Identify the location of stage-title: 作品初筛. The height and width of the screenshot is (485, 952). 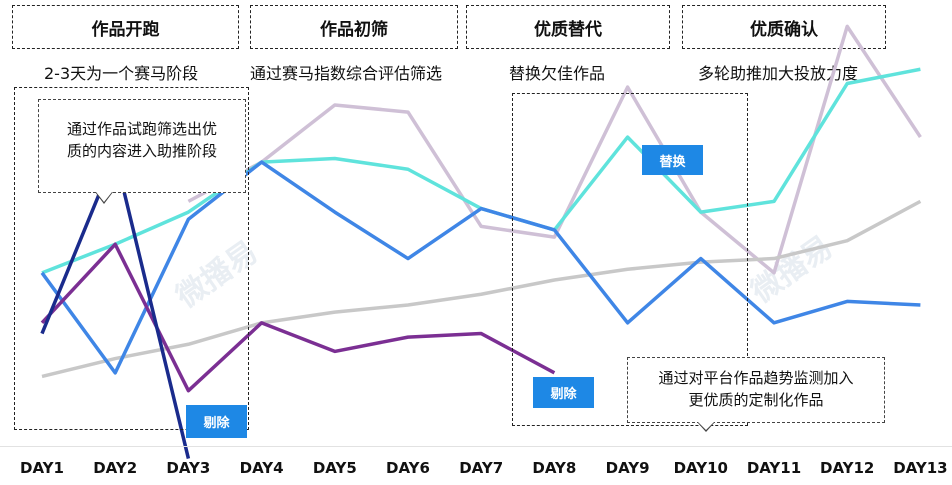
(354, 29).